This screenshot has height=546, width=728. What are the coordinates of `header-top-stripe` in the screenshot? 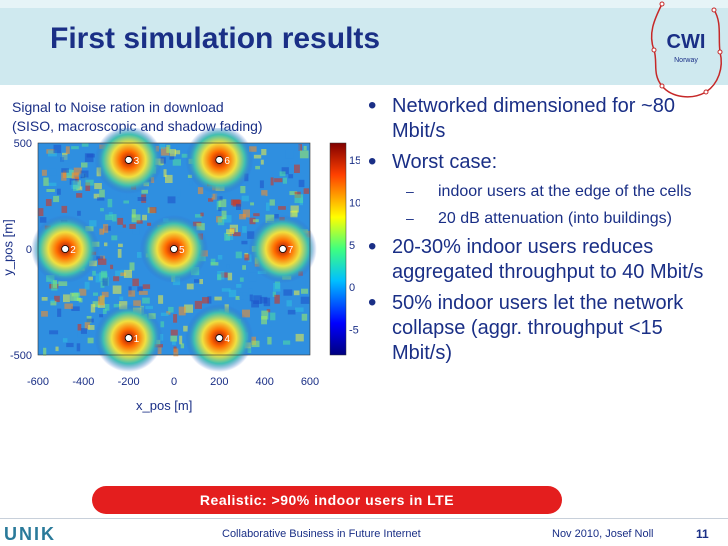 It's located at (364, 4).